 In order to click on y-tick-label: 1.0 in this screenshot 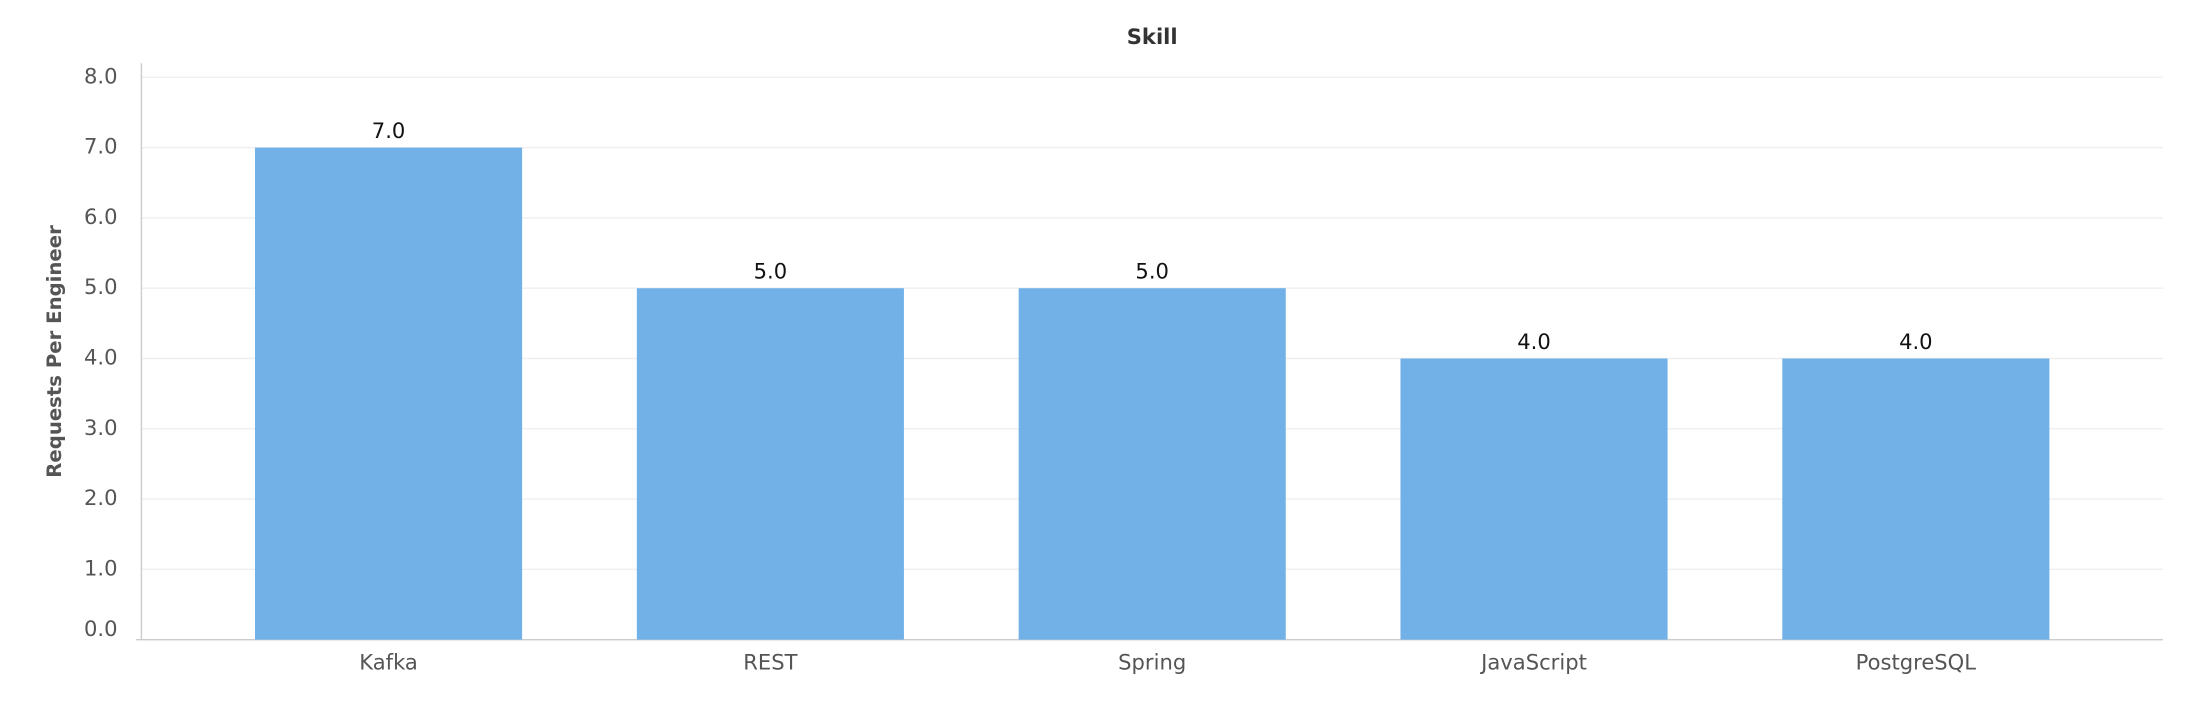, I will do `click(101, 567)`.